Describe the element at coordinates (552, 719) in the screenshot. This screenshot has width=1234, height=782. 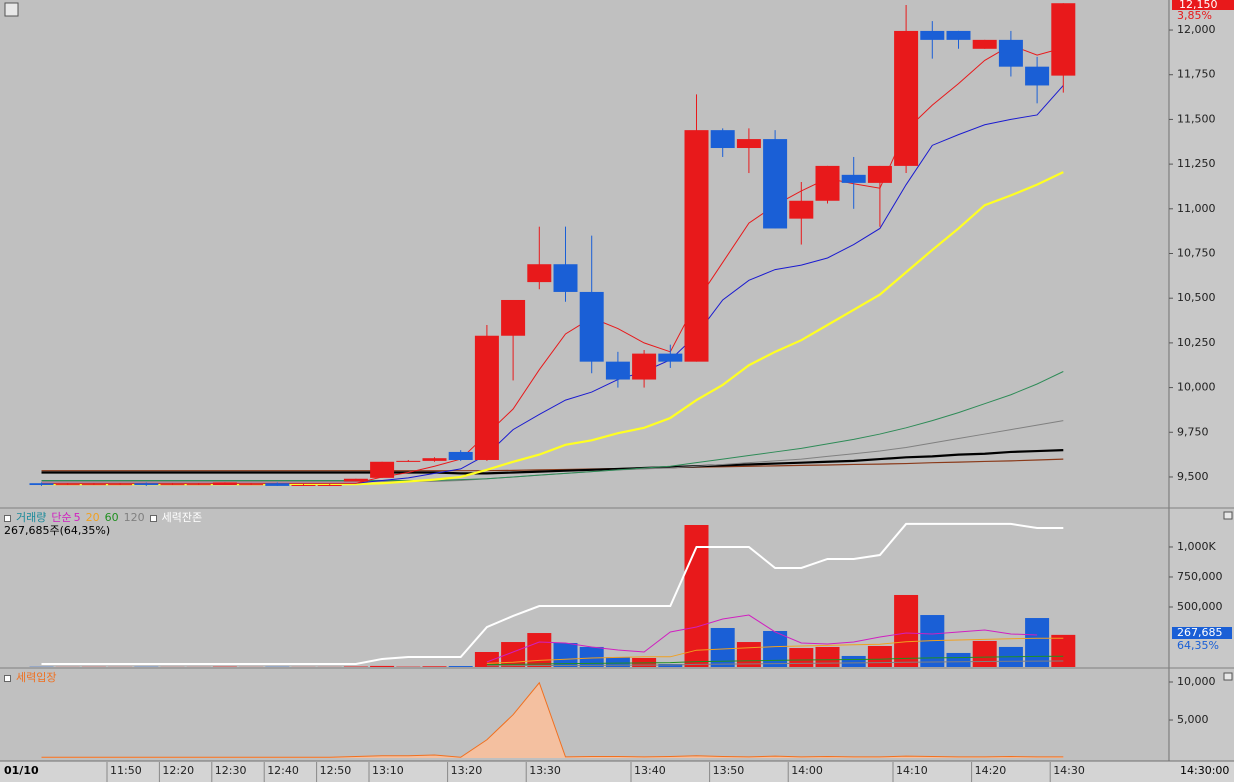
I see `area-line` at that location.